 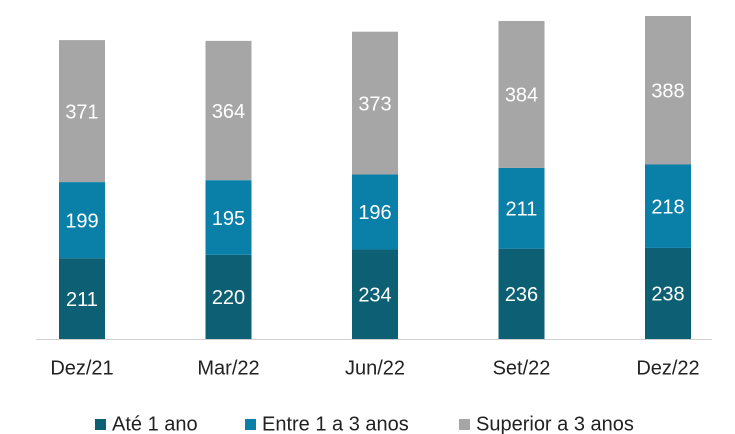 I want to click on value-label: 220, so click(x=228, y=298).